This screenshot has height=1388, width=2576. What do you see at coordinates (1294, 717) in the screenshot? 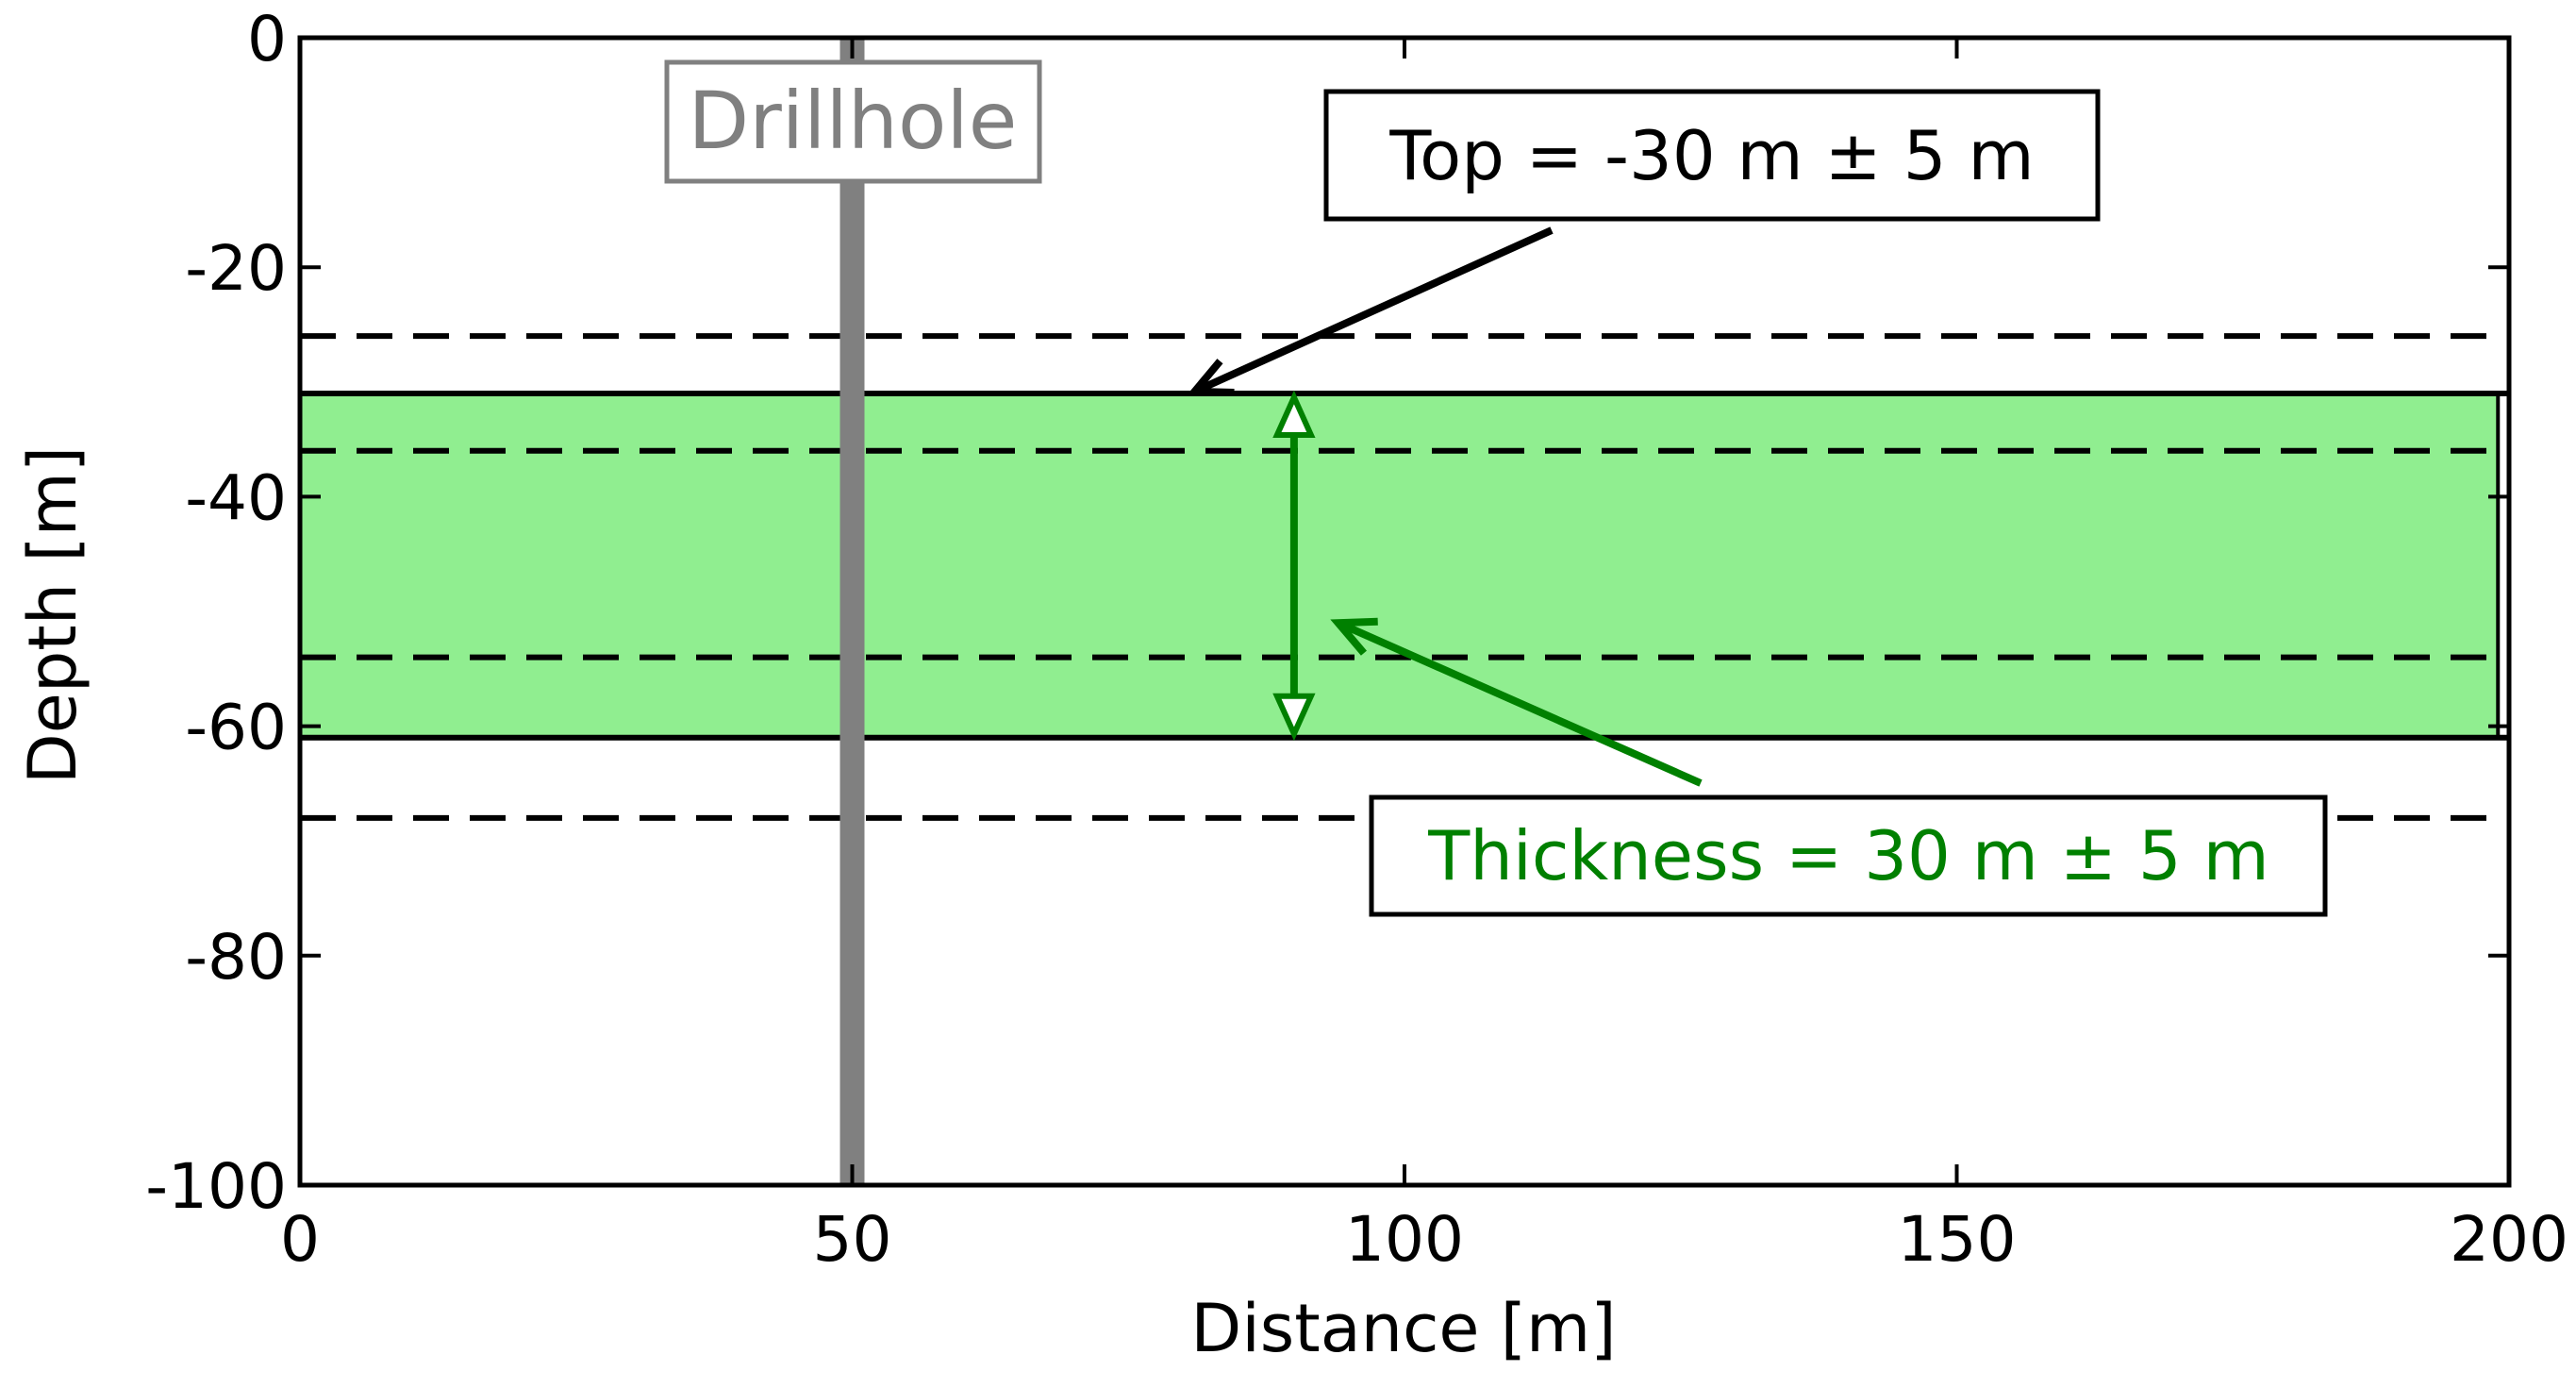
I see `thickness-arrowhead-down` at bounding box center [1294, 717].